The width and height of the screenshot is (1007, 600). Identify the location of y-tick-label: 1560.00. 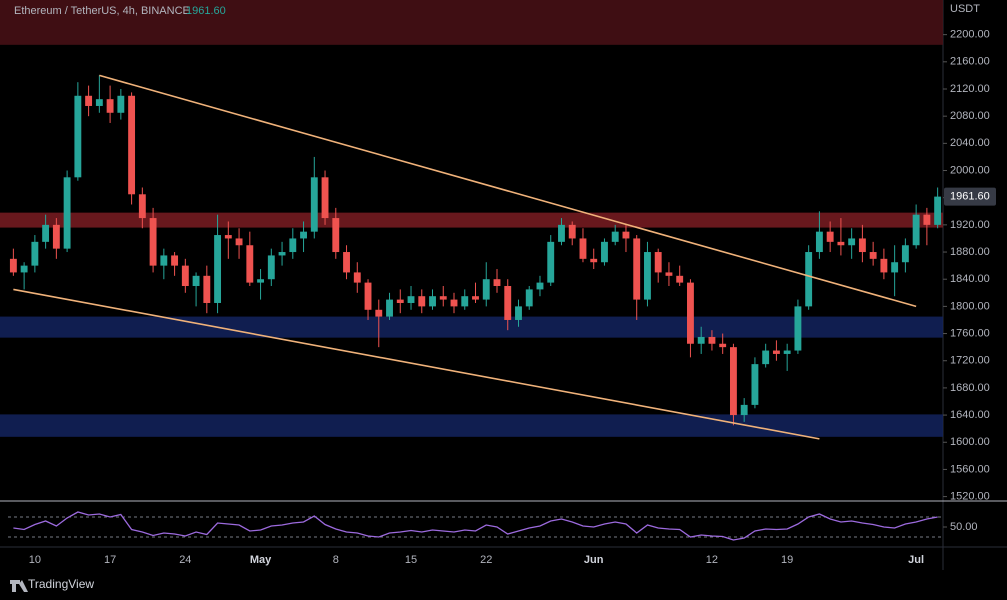
(970, 469).